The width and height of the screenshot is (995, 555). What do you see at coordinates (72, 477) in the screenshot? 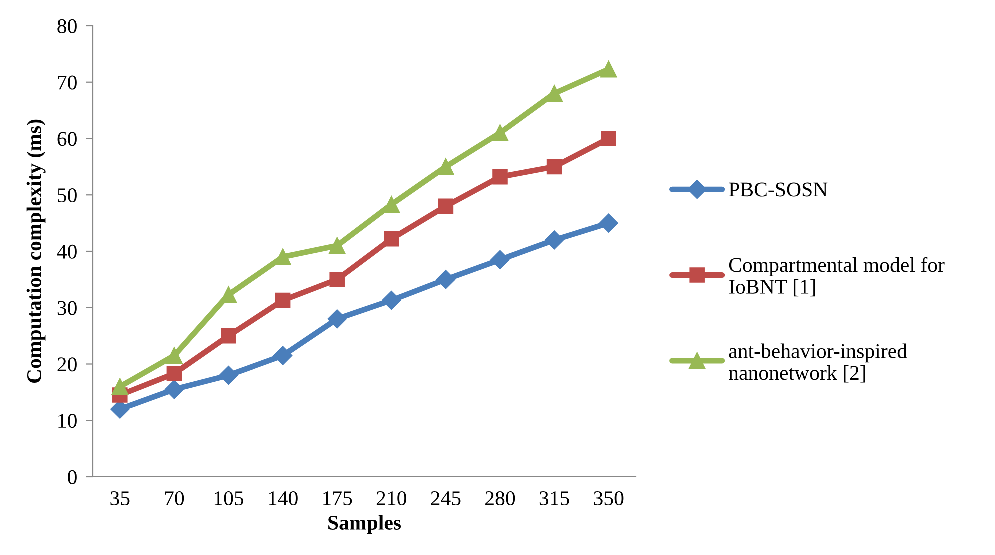
I see `y-tick-label: 0` at bounding box center [72, 477].